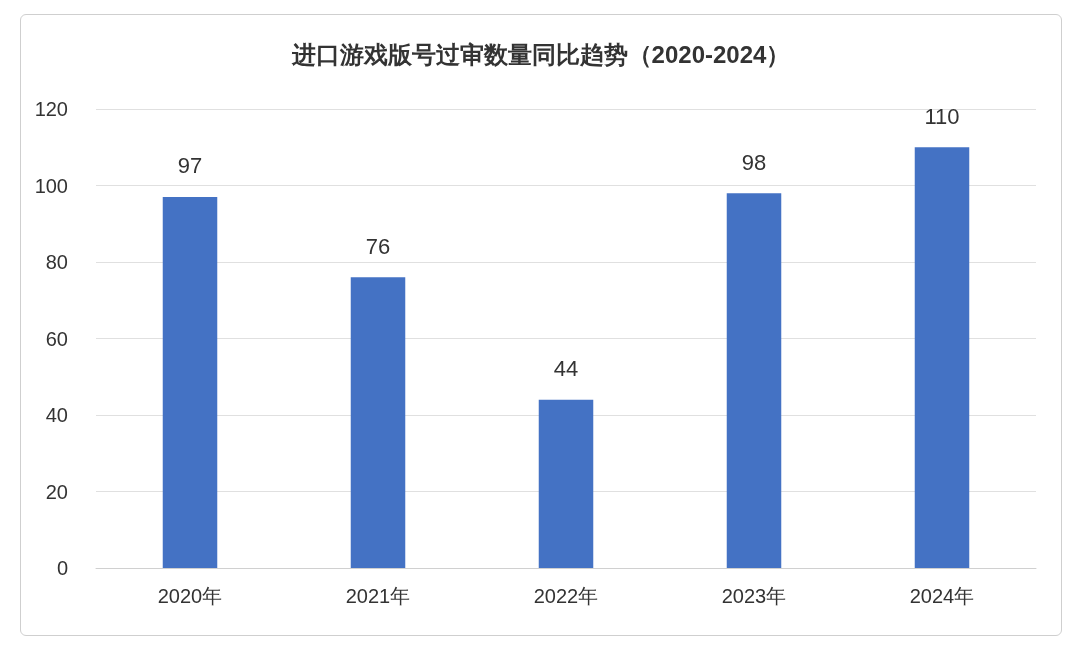  I want to click on y-tick-label: 20, so click(56, 491).